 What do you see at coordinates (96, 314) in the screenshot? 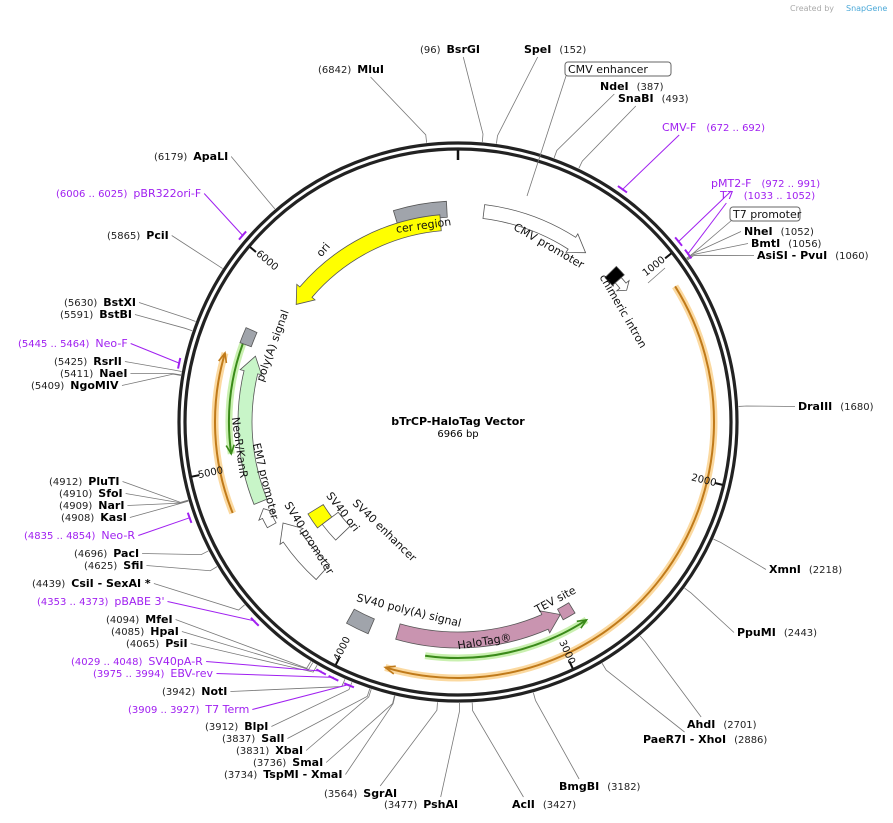
I see `enzyme-label: (5591) BstBI` at bounding box center [96, 314].